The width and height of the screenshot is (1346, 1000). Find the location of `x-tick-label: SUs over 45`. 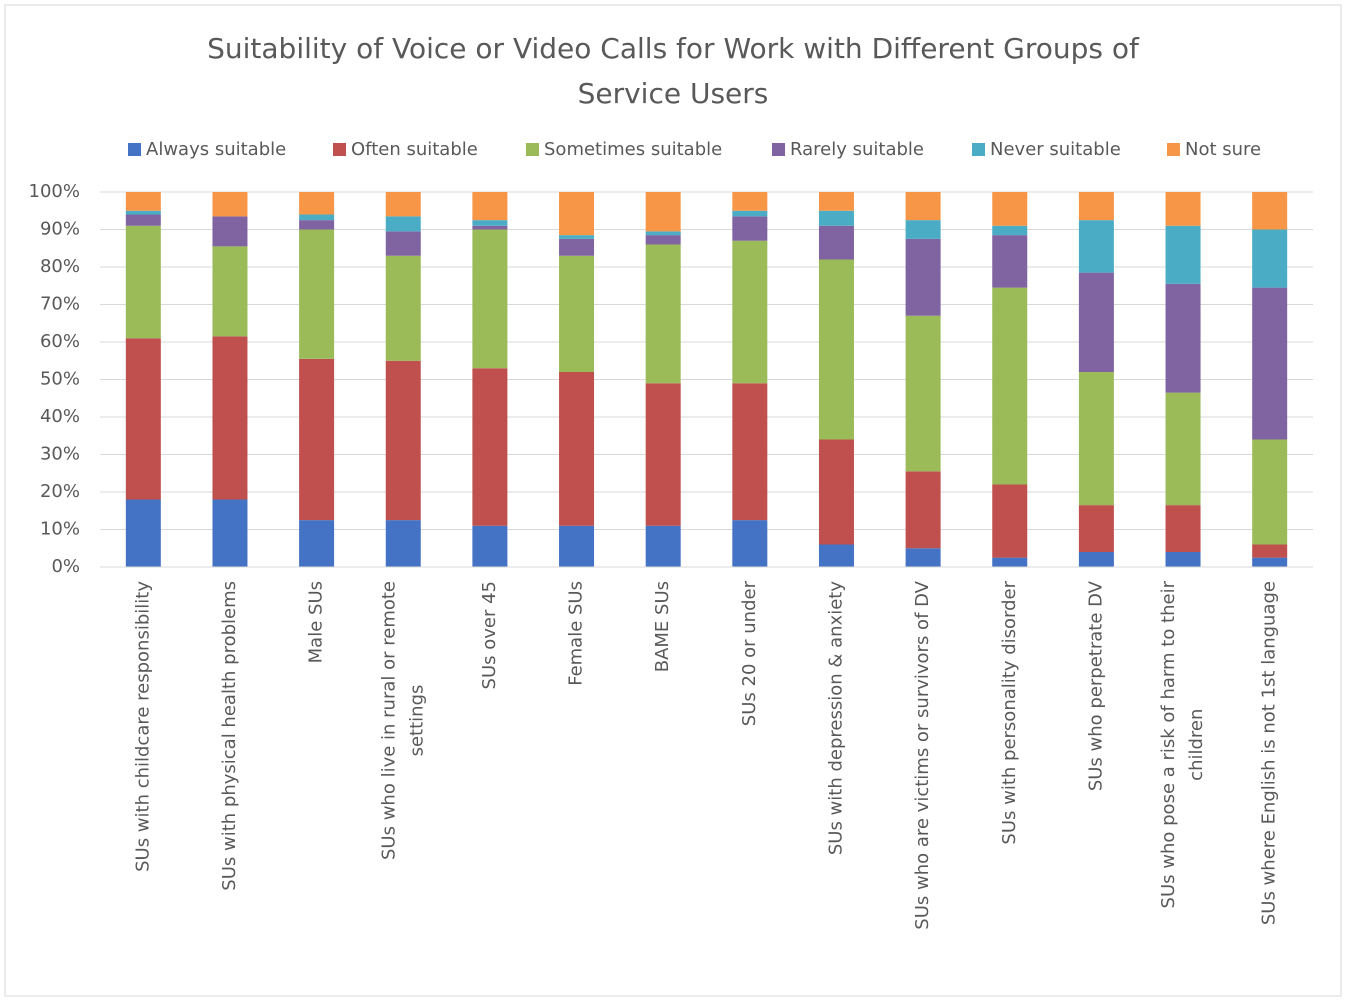

x-tick-label: SUs over 45 is located at coordinates (489, 635).